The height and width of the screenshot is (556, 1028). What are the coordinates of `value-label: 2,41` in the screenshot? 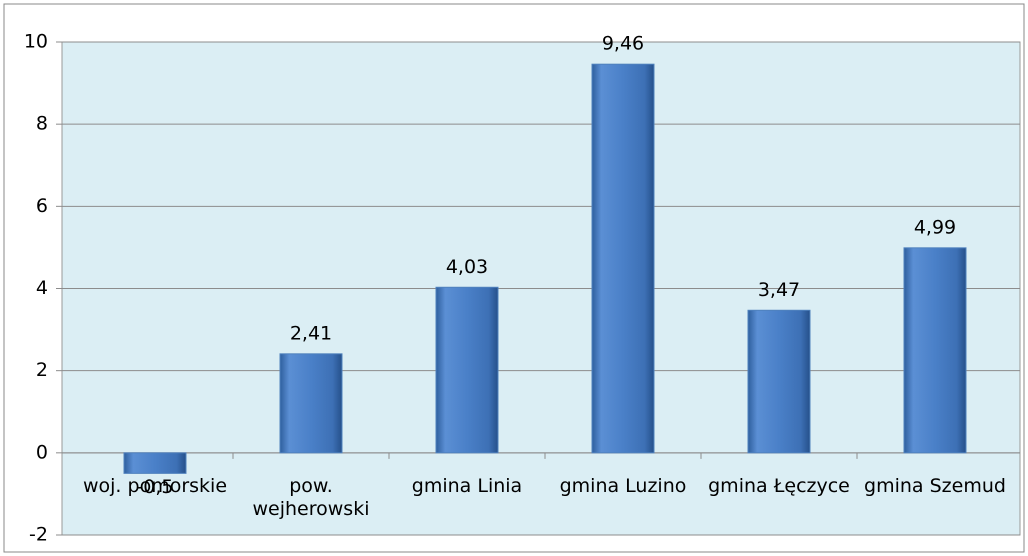 It's located at (311, 333).